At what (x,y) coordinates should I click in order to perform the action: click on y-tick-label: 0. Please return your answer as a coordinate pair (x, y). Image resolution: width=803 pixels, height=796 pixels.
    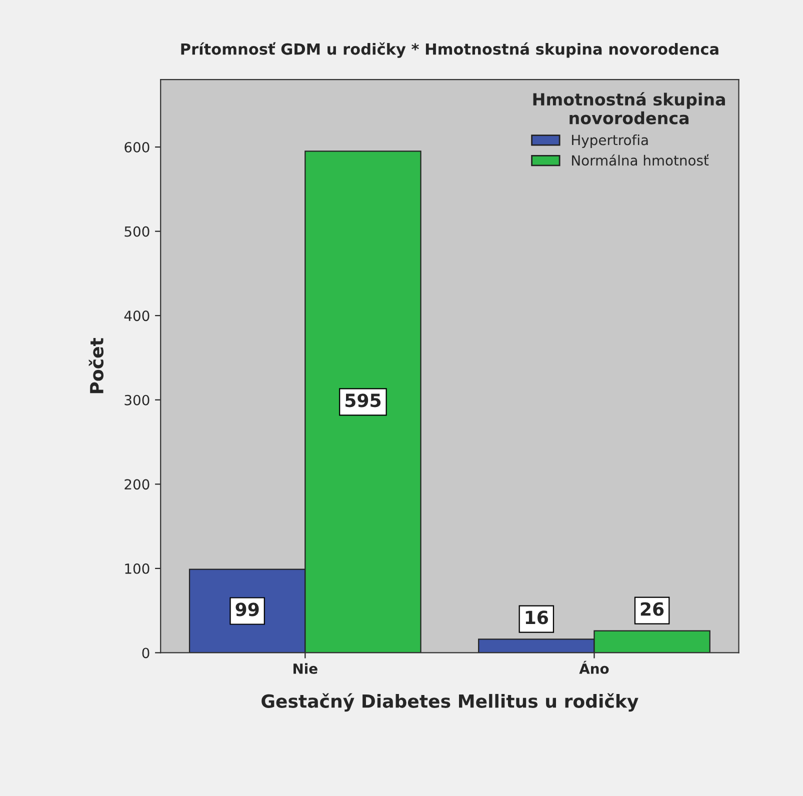
    Looking at the image, I should click on (146, 653).